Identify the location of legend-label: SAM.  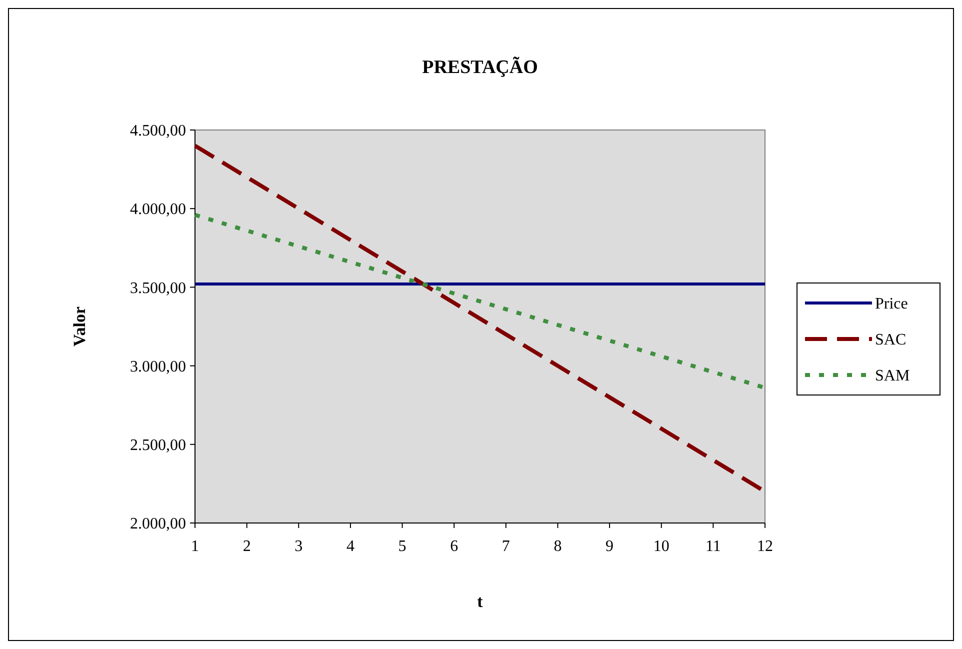
(892, 376).